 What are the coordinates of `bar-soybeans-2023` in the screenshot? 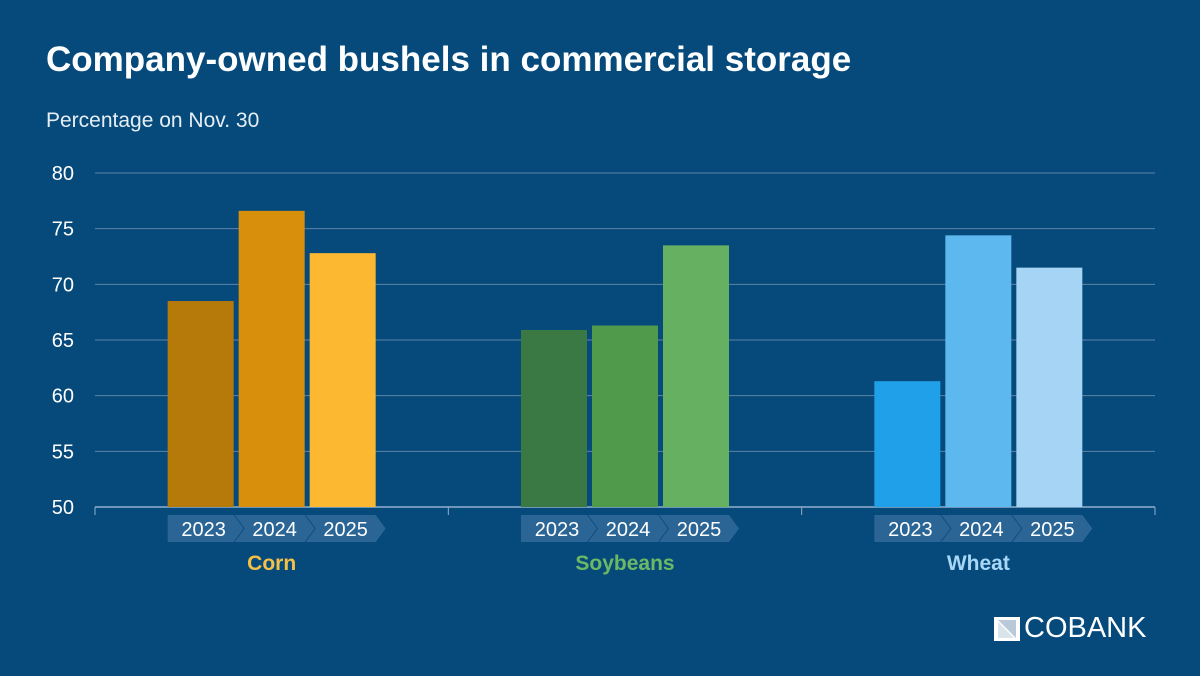 It's located at (554, 418).